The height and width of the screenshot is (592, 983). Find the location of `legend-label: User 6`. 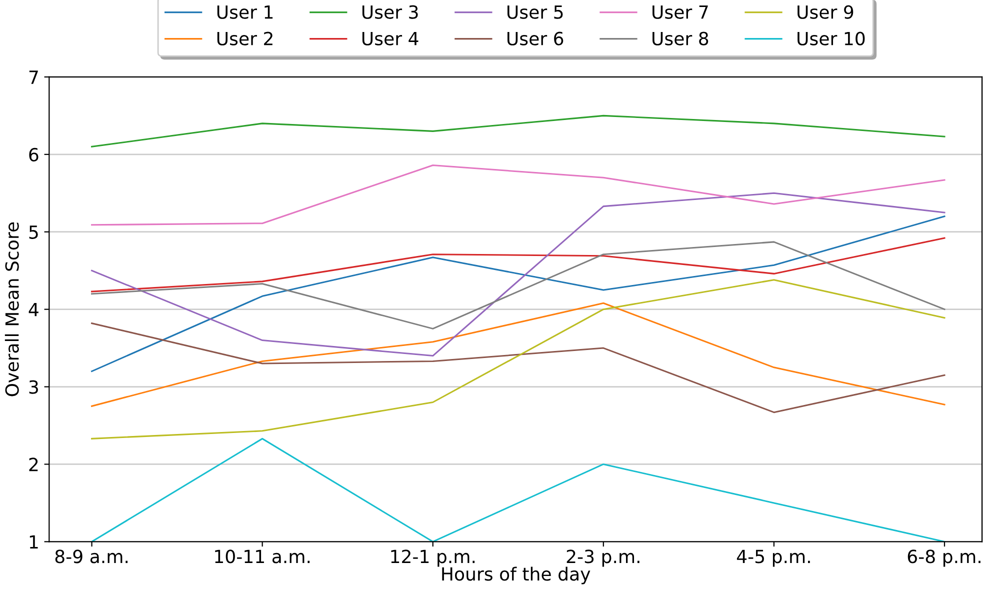

legend-label: User 6 is located at coordinates (535, 39).